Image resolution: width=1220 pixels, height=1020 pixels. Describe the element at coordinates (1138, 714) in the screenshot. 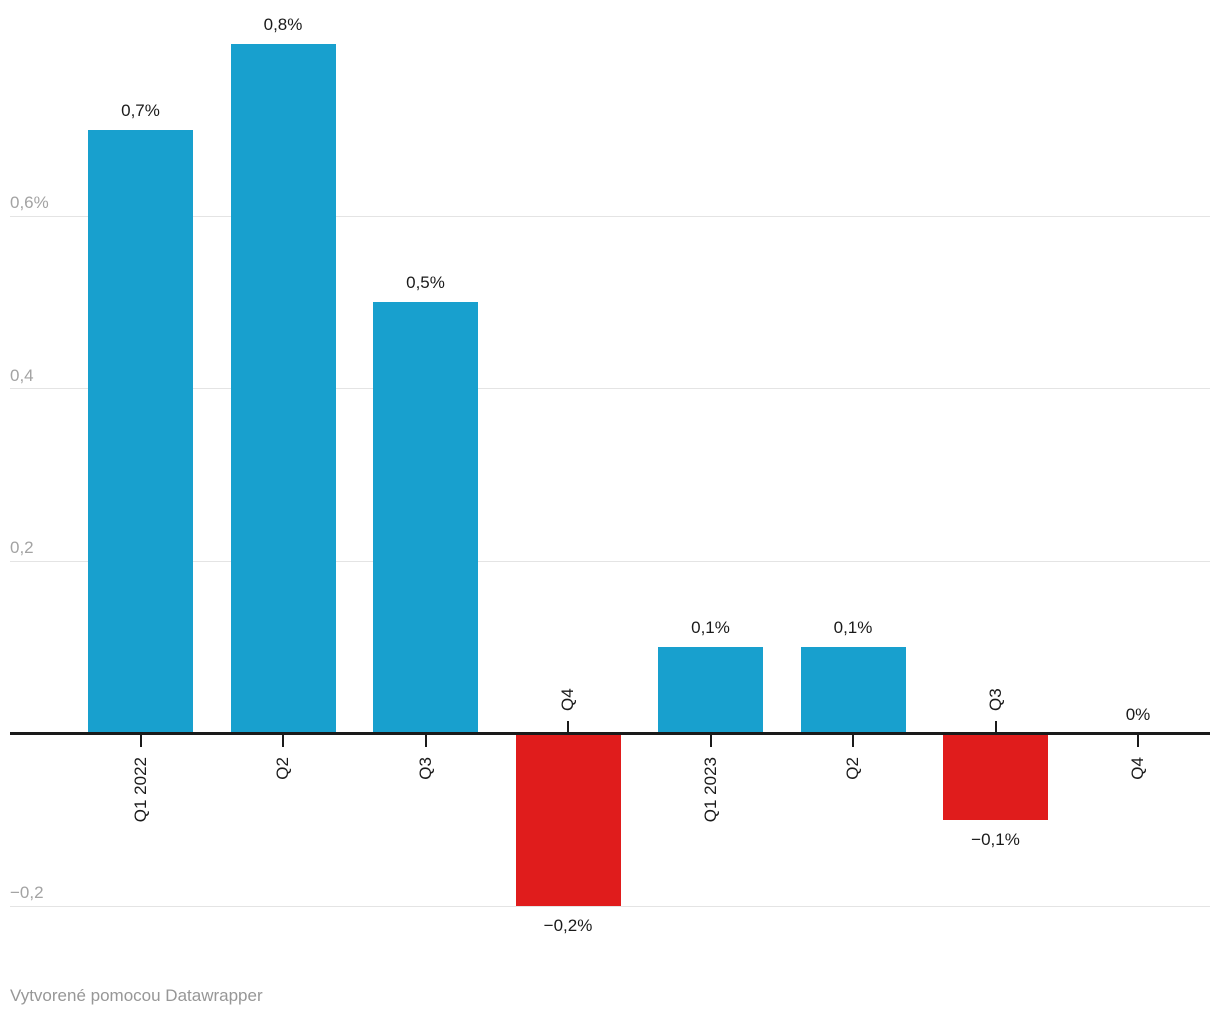

I see `value-label: 0%` at that location.